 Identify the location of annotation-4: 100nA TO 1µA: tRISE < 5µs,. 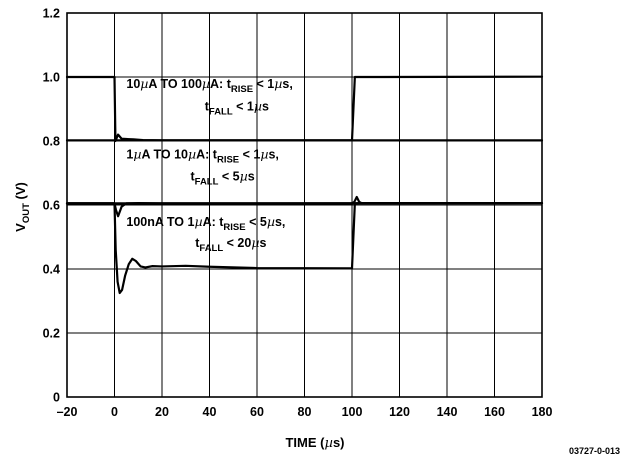
(205, 223).